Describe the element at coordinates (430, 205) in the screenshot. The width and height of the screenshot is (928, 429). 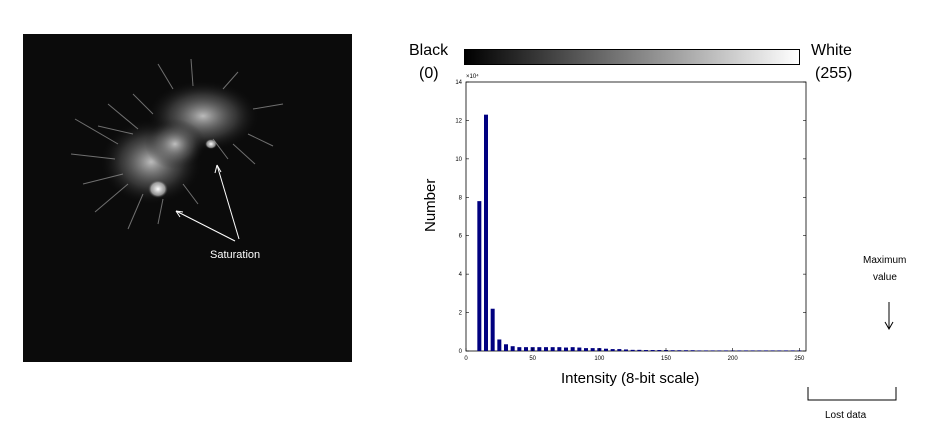
I see `y-axis-label: Number` at that location.